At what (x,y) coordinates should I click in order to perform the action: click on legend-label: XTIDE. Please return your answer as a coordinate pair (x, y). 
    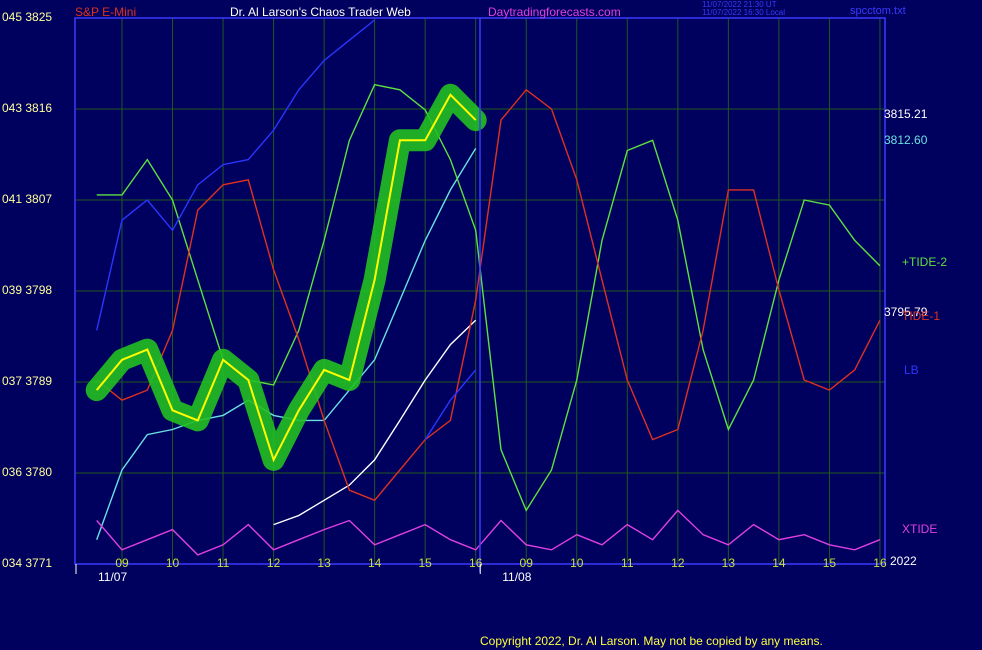
    Looking at the image, I should click on (919, 529).